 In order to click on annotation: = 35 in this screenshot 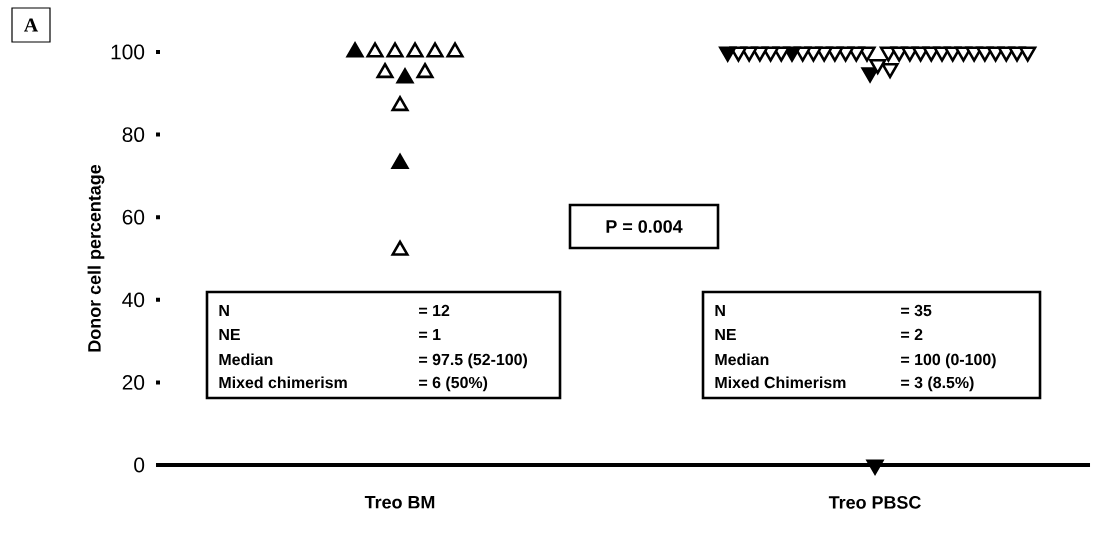, I will do `click(916, 310)`.